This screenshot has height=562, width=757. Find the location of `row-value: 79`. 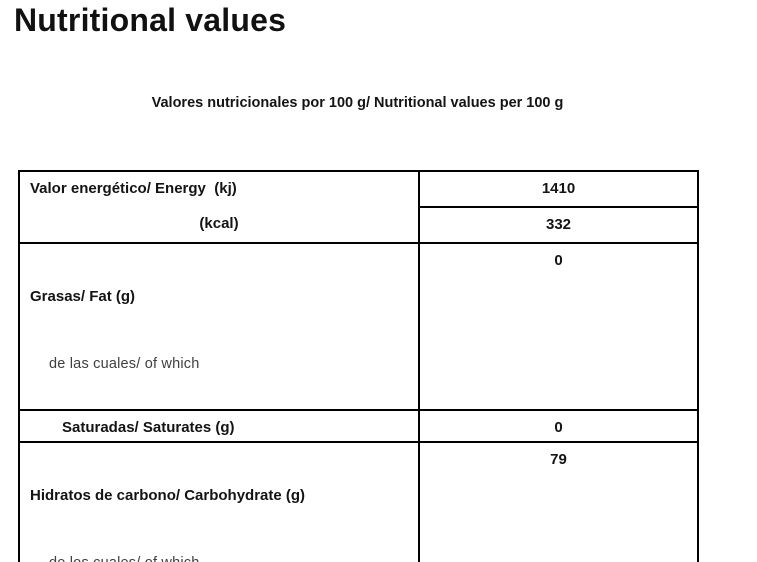

row-value: 79 is located at coordinates (558, 501).